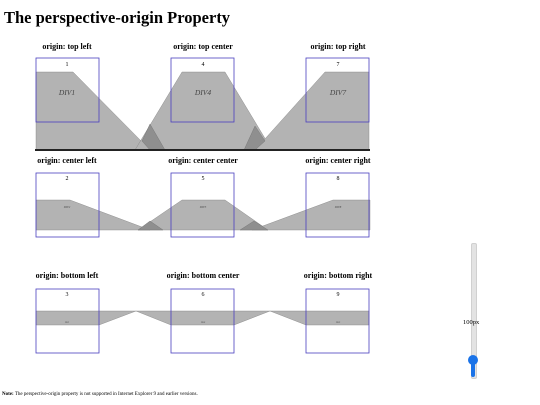 Image resolution: width=540 pixels, height=405 pixels. I want to click on caption-bottom-right: origin: bottom right, so click(338, 275).